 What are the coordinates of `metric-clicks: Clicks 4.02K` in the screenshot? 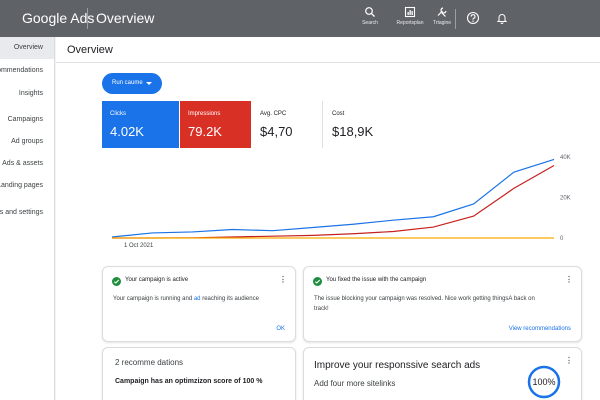 It's located at (140, 124).